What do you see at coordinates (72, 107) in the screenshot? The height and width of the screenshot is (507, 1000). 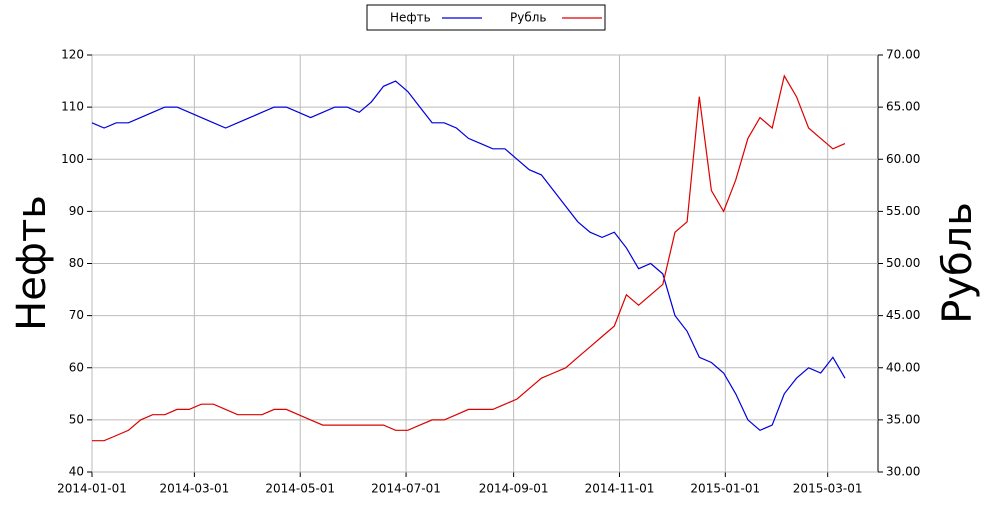 I see `y-tick-label: 110` at bounding box center [72, 107].